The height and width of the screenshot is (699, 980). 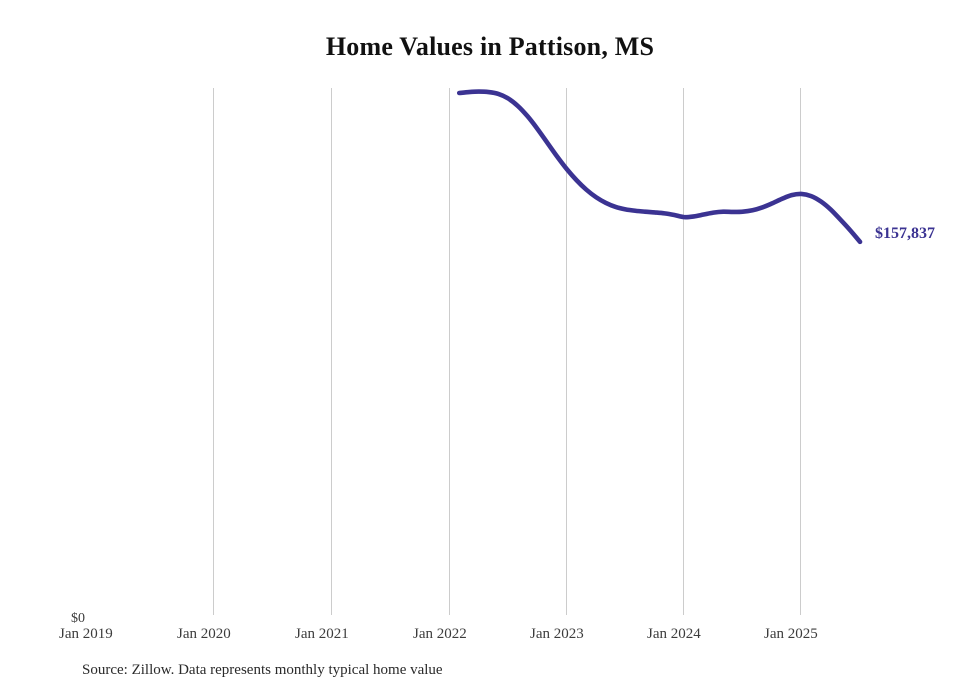 What do you see at coordinates (86, 634) in the screenshot?
I see `x-tick-label-jan-2019: Jan 2019` at bounding box center [86, 634].